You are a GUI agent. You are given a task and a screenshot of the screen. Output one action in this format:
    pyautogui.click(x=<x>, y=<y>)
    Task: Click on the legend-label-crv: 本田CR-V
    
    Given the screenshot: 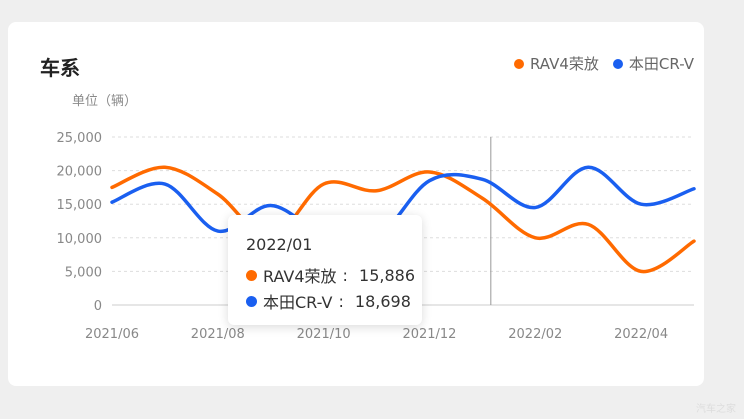 What is the action you would take?
    pyautogui.click(x=661, y=64)
    